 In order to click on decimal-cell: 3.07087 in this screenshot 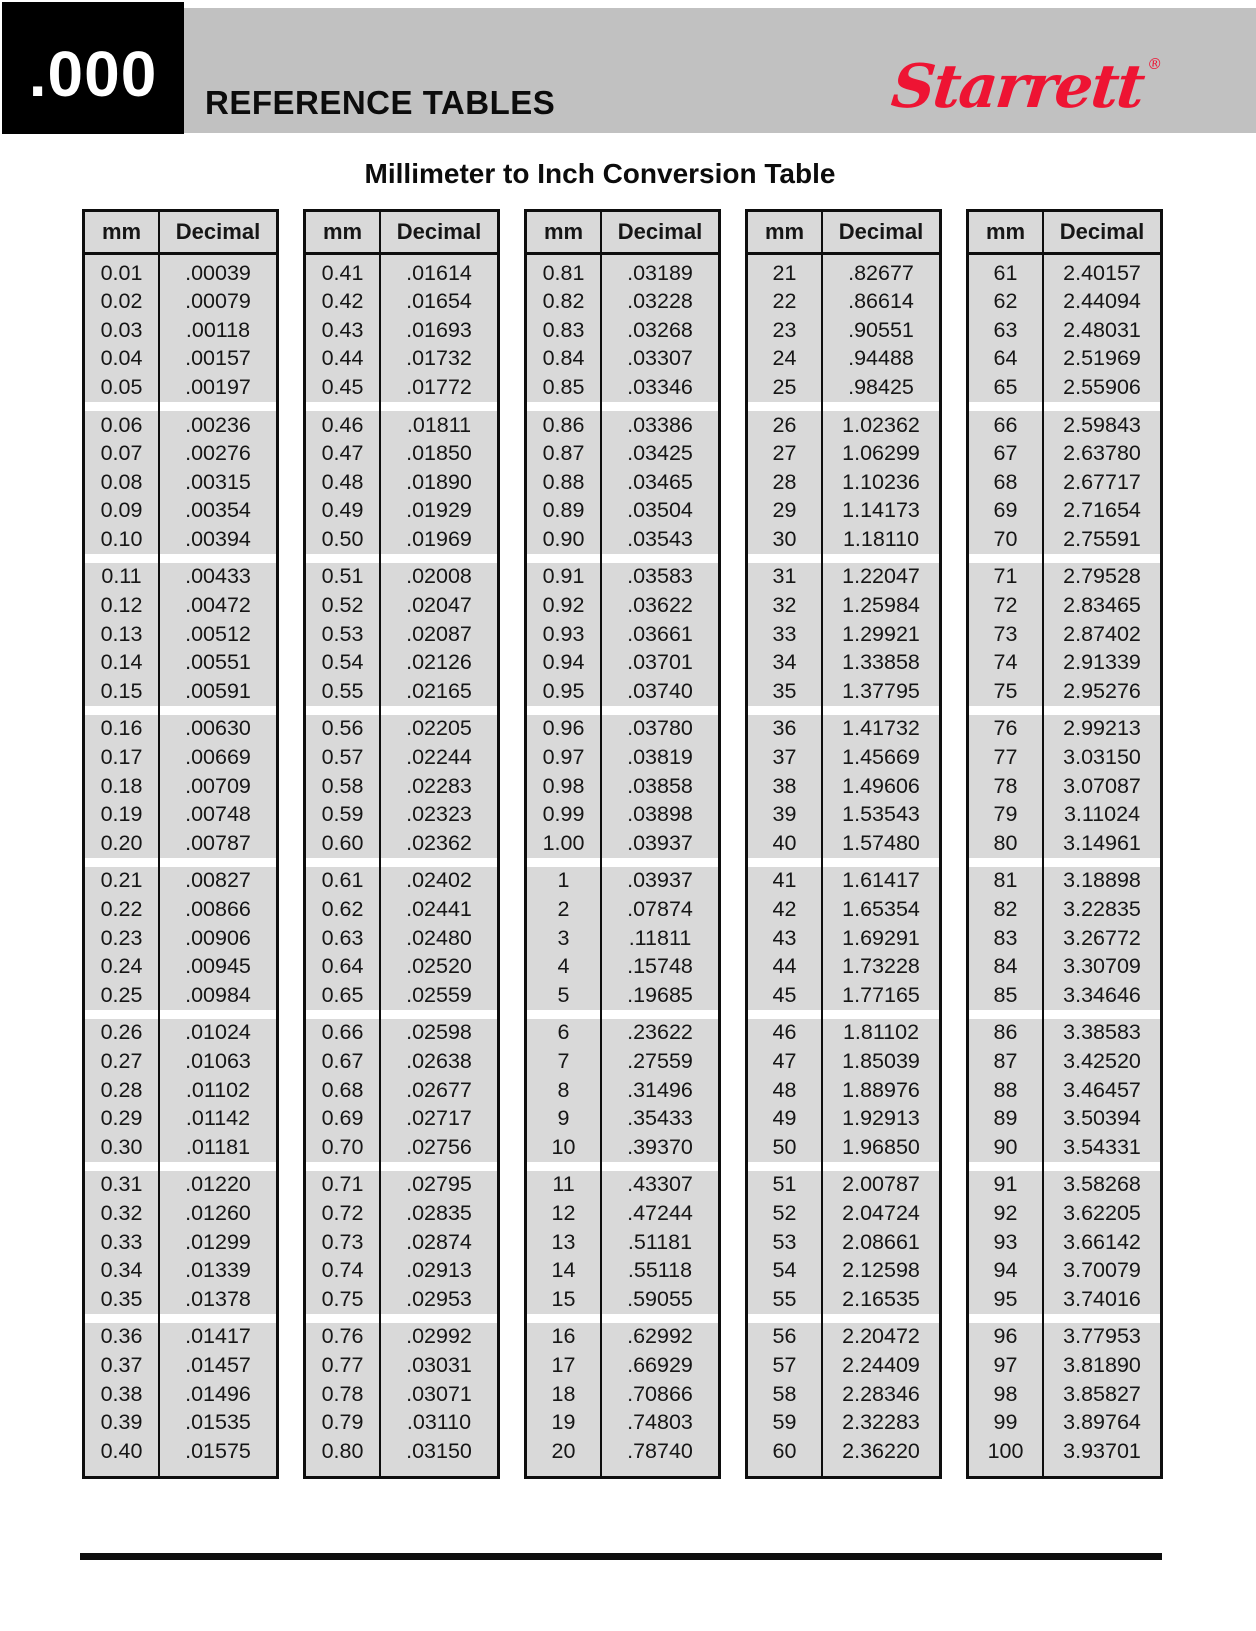, I will do `click(1102, 786)`.